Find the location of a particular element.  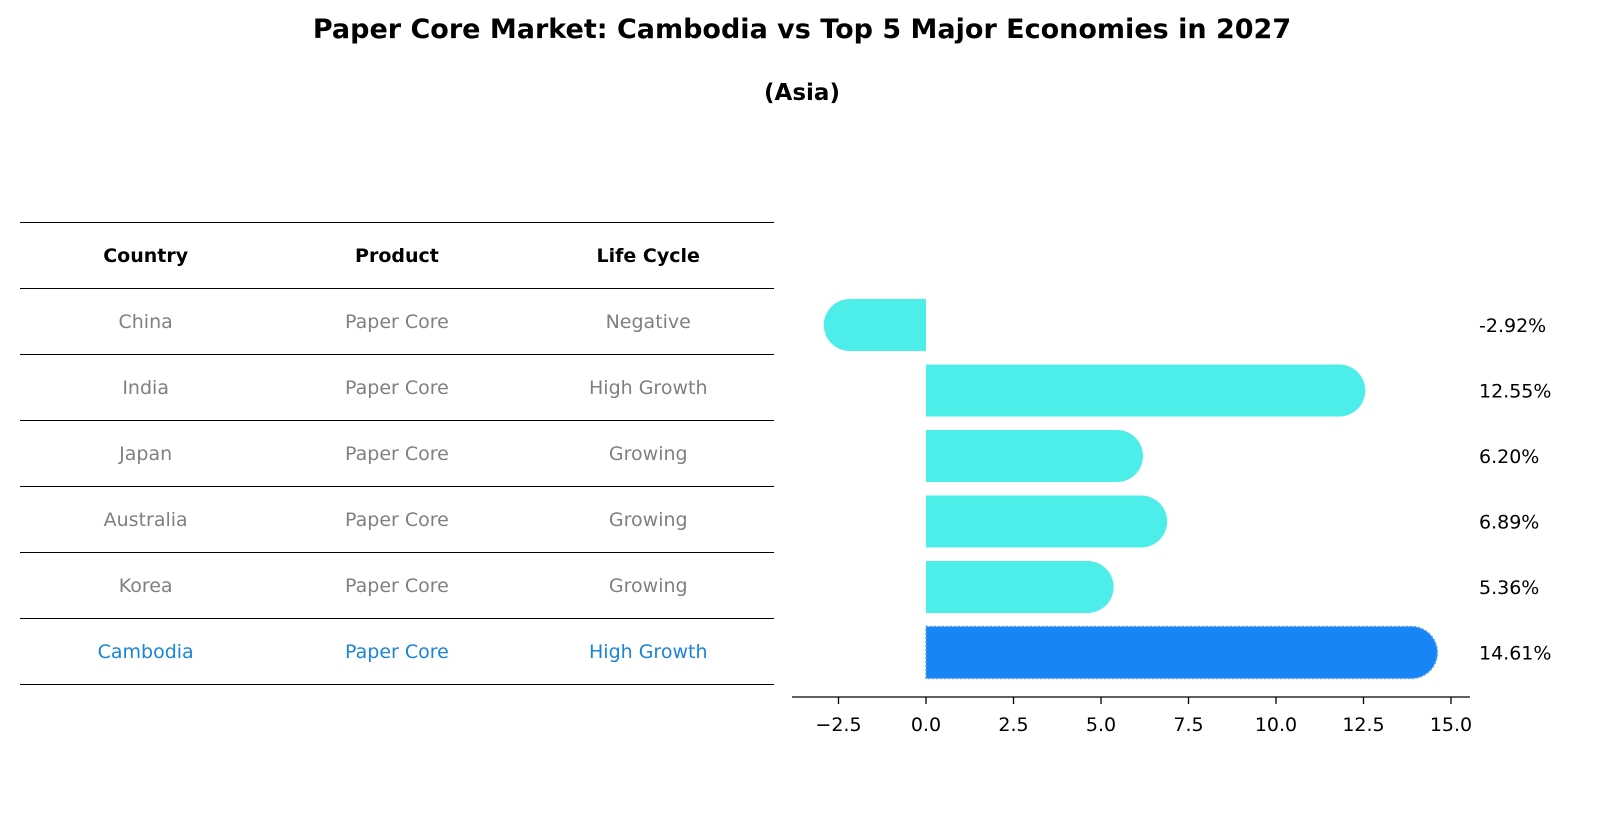

x-tick-label: 5.0 is located at coordinates (1101, 725).